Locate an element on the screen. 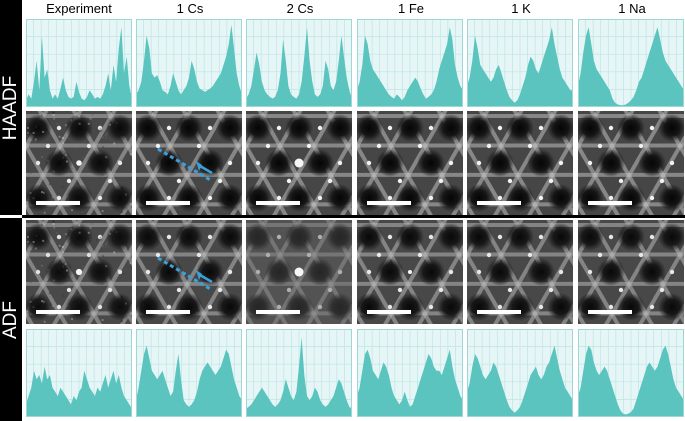 The height and width of the screenshot is (421, 685). adf-image-1k is located at coordinates (520, 272).